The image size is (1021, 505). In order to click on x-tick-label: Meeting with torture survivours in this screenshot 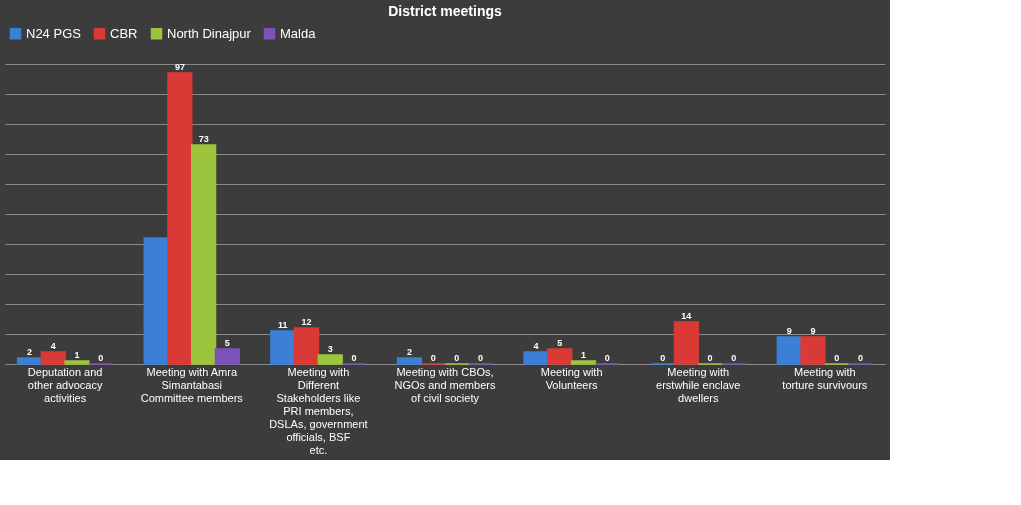, I will do `click(825, 378)`.